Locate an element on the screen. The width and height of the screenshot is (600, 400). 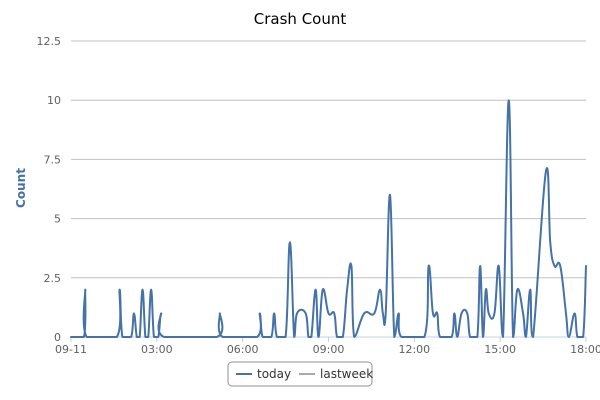
y-tick-label: 7.5 is located at coordinates (53, 159).